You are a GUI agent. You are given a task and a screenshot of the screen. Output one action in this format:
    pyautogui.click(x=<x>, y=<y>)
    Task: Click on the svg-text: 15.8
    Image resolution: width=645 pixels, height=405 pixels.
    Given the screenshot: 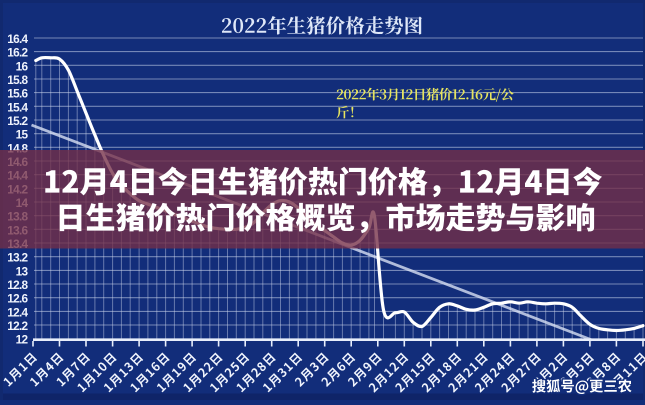 What is the action you would take?
    pyautogui.click(x=17, y=80)
    